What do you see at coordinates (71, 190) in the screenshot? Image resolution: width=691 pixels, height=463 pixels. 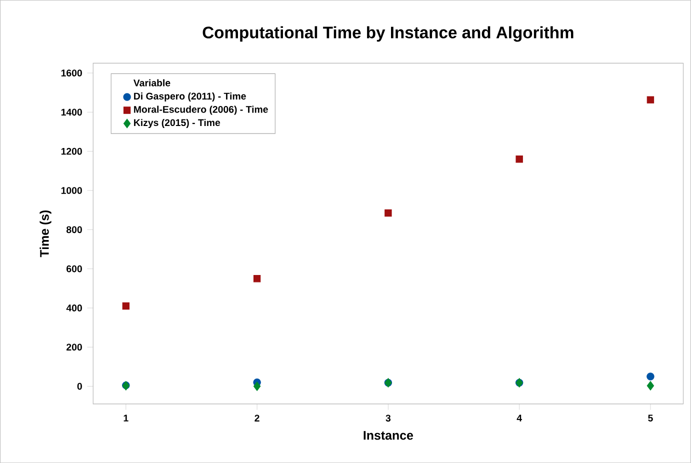 I see `y-tick-label: 1000` at bounding box center [71, 190].